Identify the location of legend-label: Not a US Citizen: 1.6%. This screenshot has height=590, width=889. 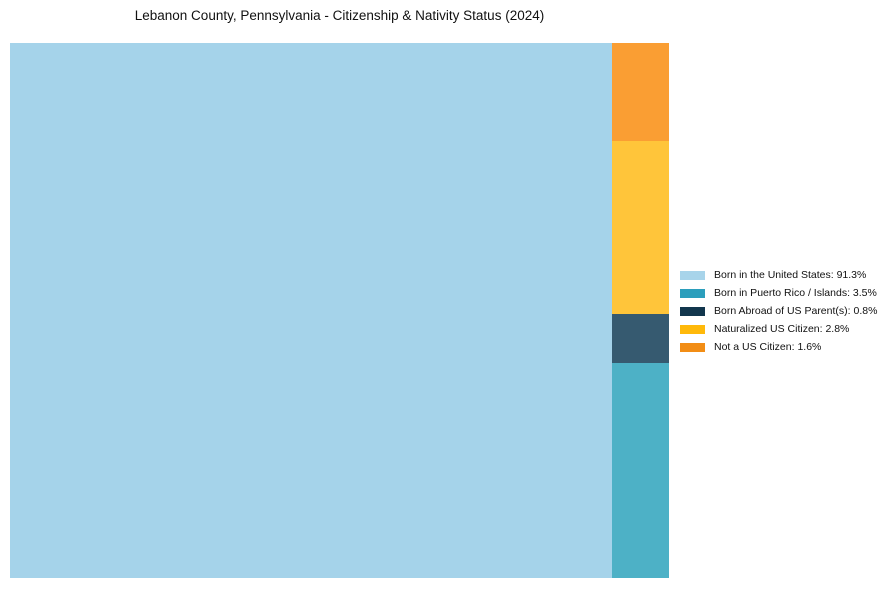
(768, 347).